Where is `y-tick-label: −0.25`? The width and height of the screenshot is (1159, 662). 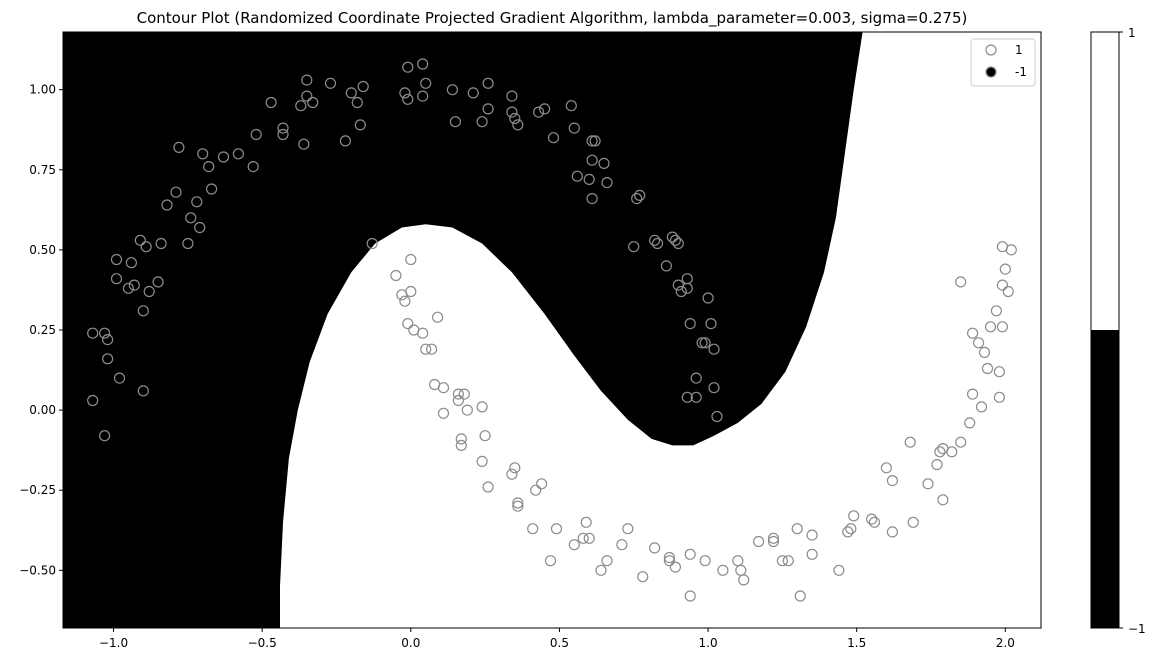 y-tick-label: −0.25 is located at coordinates (37, 490).